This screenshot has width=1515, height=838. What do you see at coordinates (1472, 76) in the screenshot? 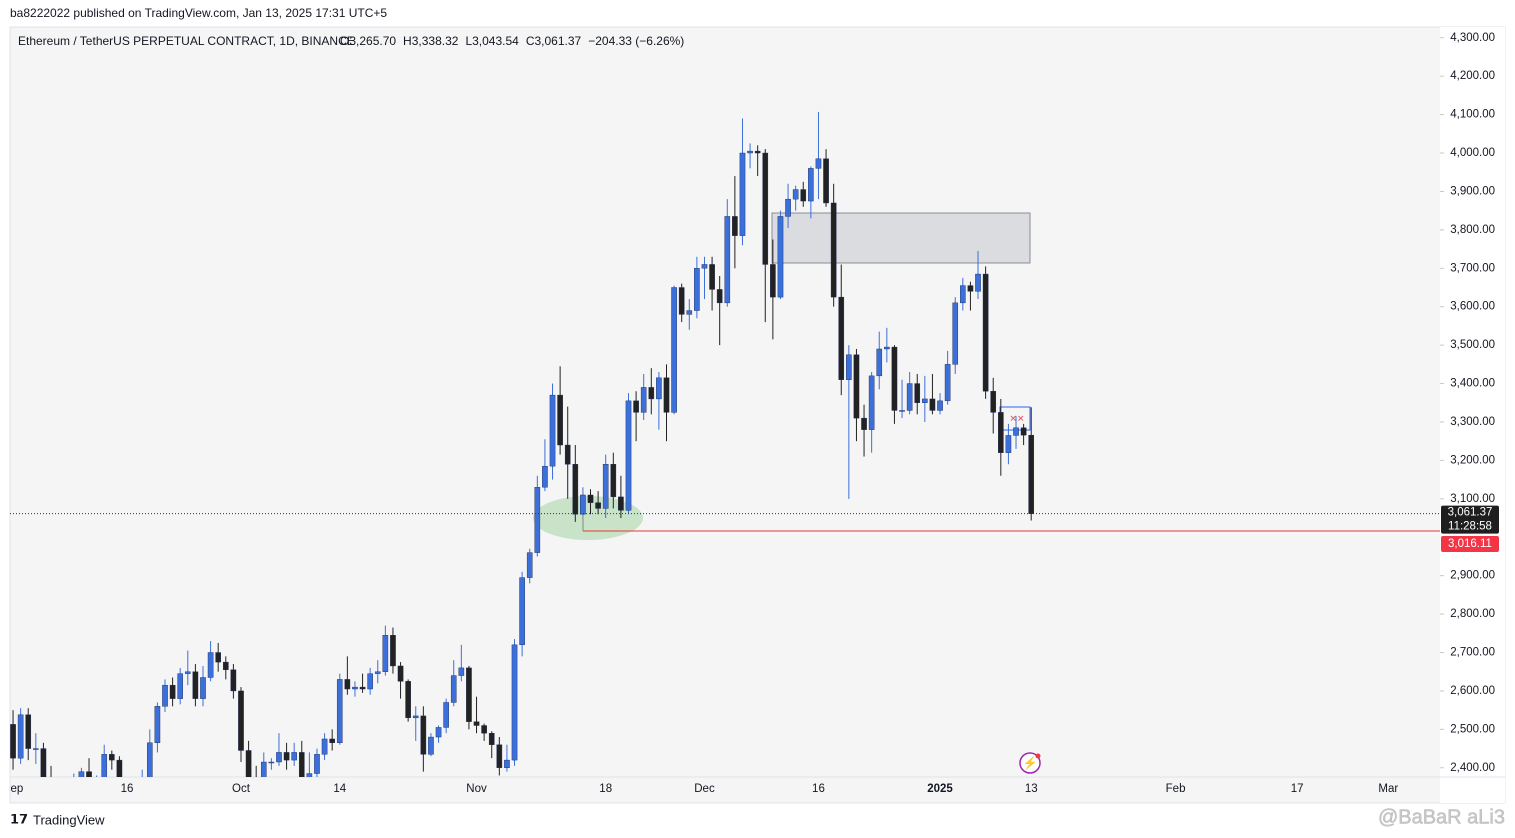
I see `y-tick-label: 4,200.00` at bounding box center [1472, 76].